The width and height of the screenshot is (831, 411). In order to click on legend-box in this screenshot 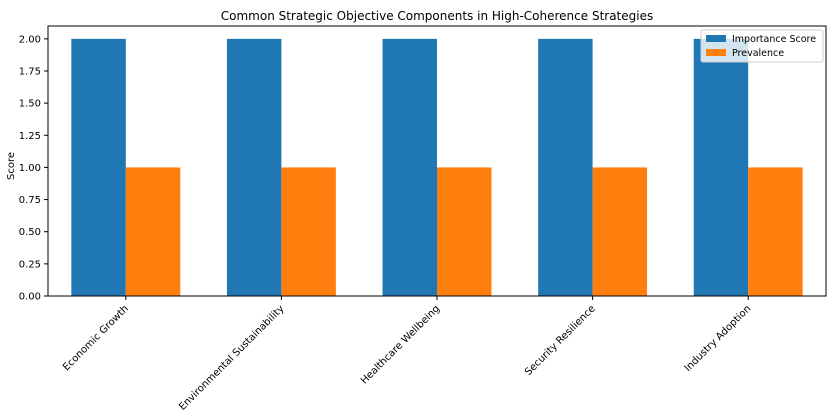, I will do `click(762, 46)`.